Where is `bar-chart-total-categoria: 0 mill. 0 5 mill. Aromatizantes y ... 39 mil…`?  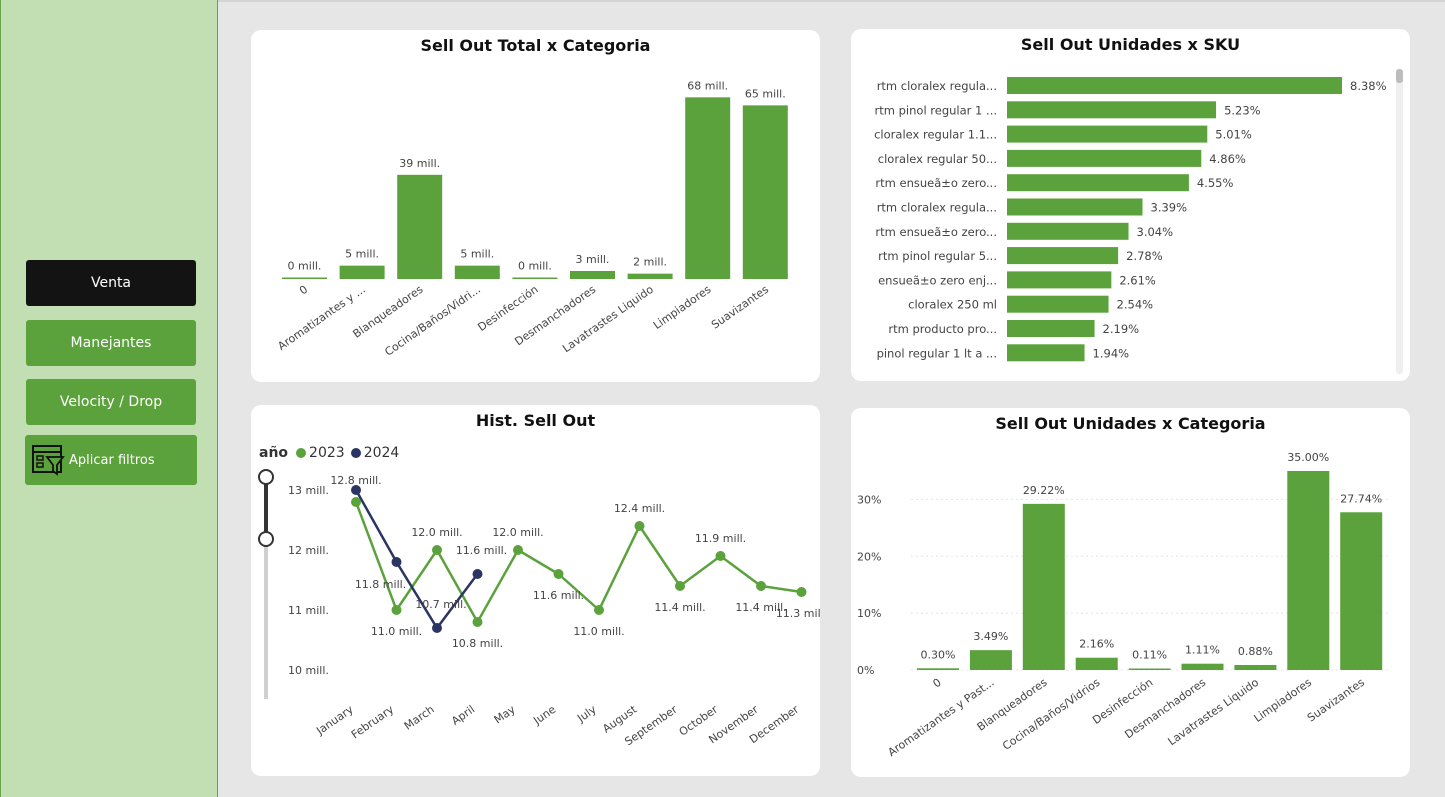 bar-chart-total-categoria: 0 mill. 0 5 mill. Aromatizantes y ... 39 mil… is located at coordinates (531, 219).